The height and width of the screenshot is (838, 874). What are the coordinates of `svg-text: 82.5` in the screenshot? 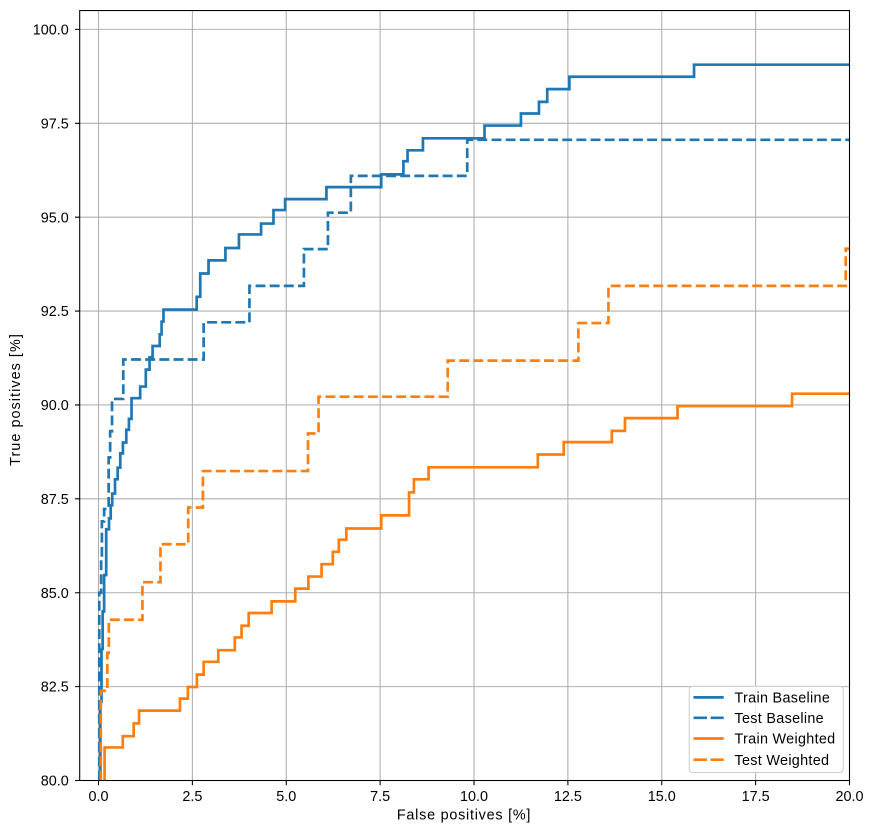 It's located at (55, 688).